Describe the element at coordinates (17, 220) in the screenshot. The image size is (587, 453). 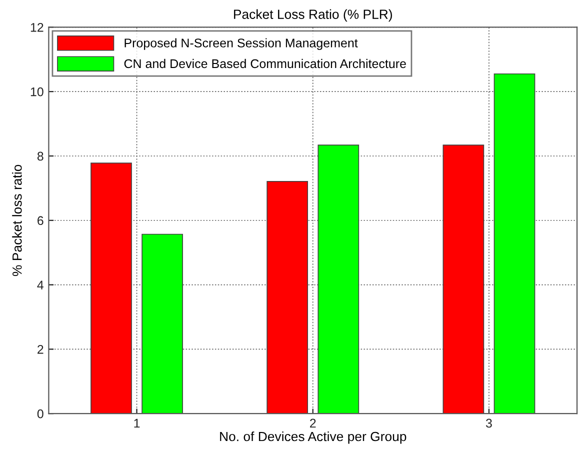
I see `y-axis-title: % Packet loss ratio` at that location.